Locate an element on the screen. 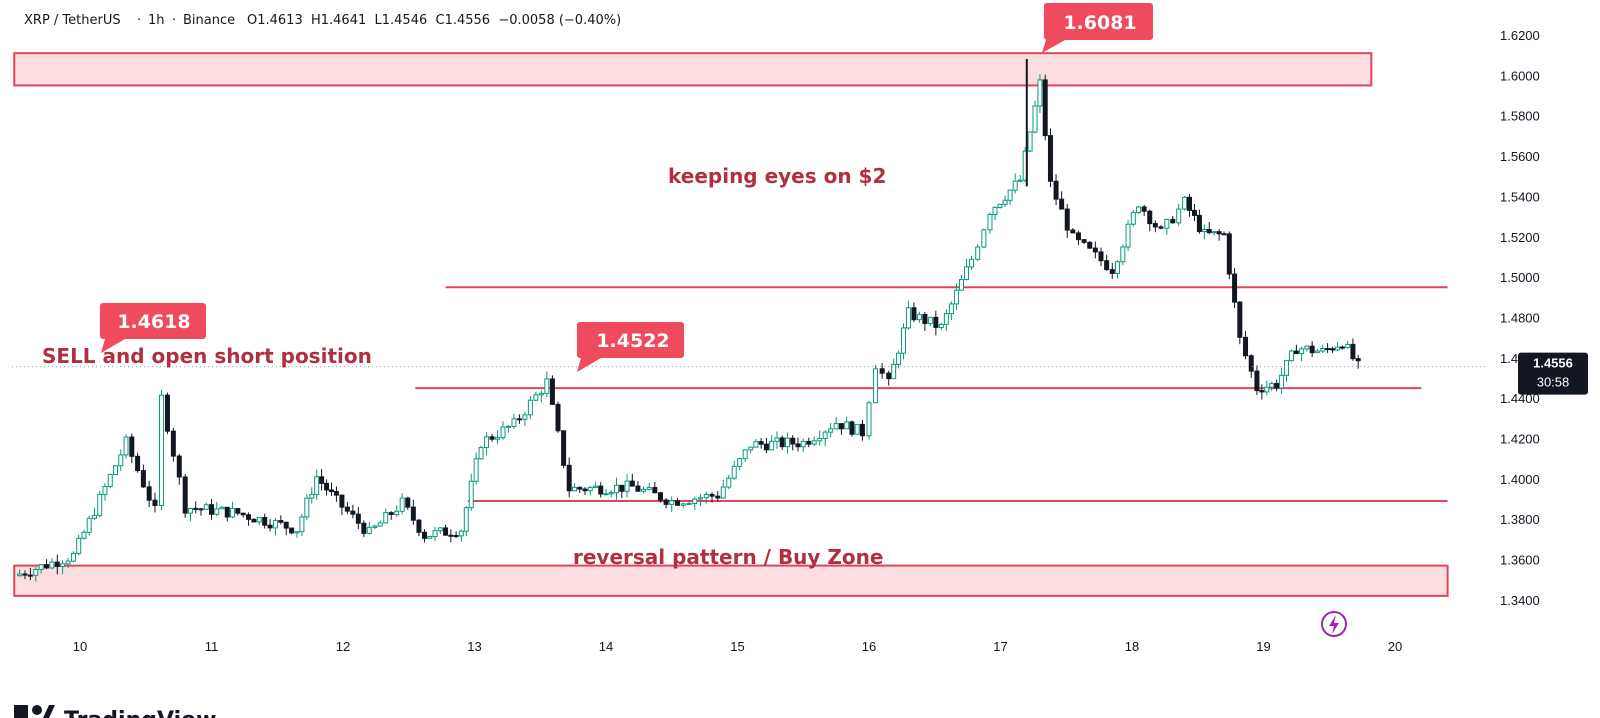 This screenshot has height=718, width=1600. symbol-label: XRP / TetherUS is located at coordinates (72, 20).